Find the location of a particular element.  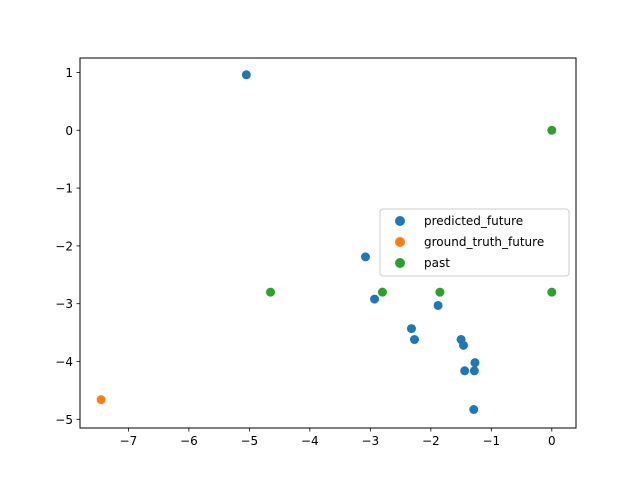

x-tick-label: −1 is located at coordinates (491, 441).